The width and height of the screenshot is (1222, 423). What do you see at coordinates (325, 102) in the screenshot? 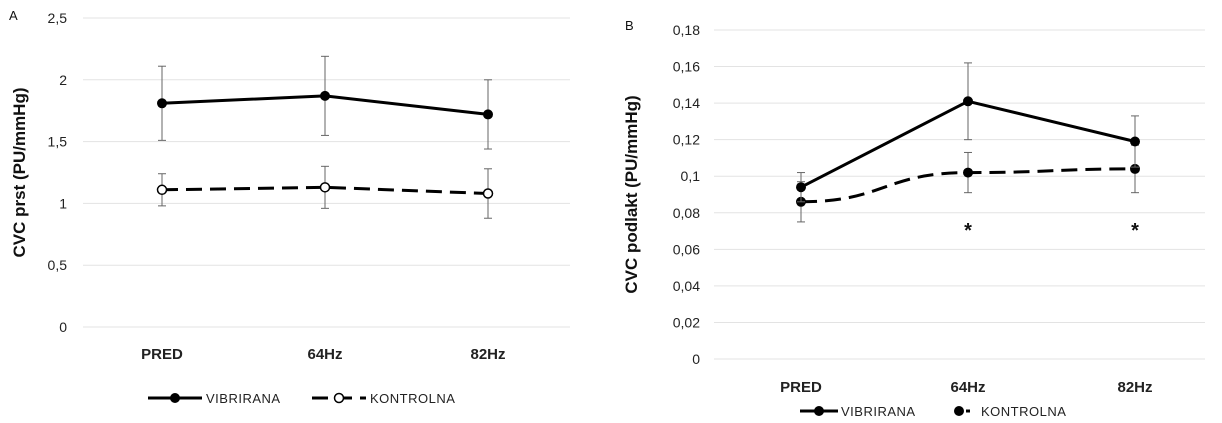
I see `series-vibrirana` at bounding box center [325, 102].